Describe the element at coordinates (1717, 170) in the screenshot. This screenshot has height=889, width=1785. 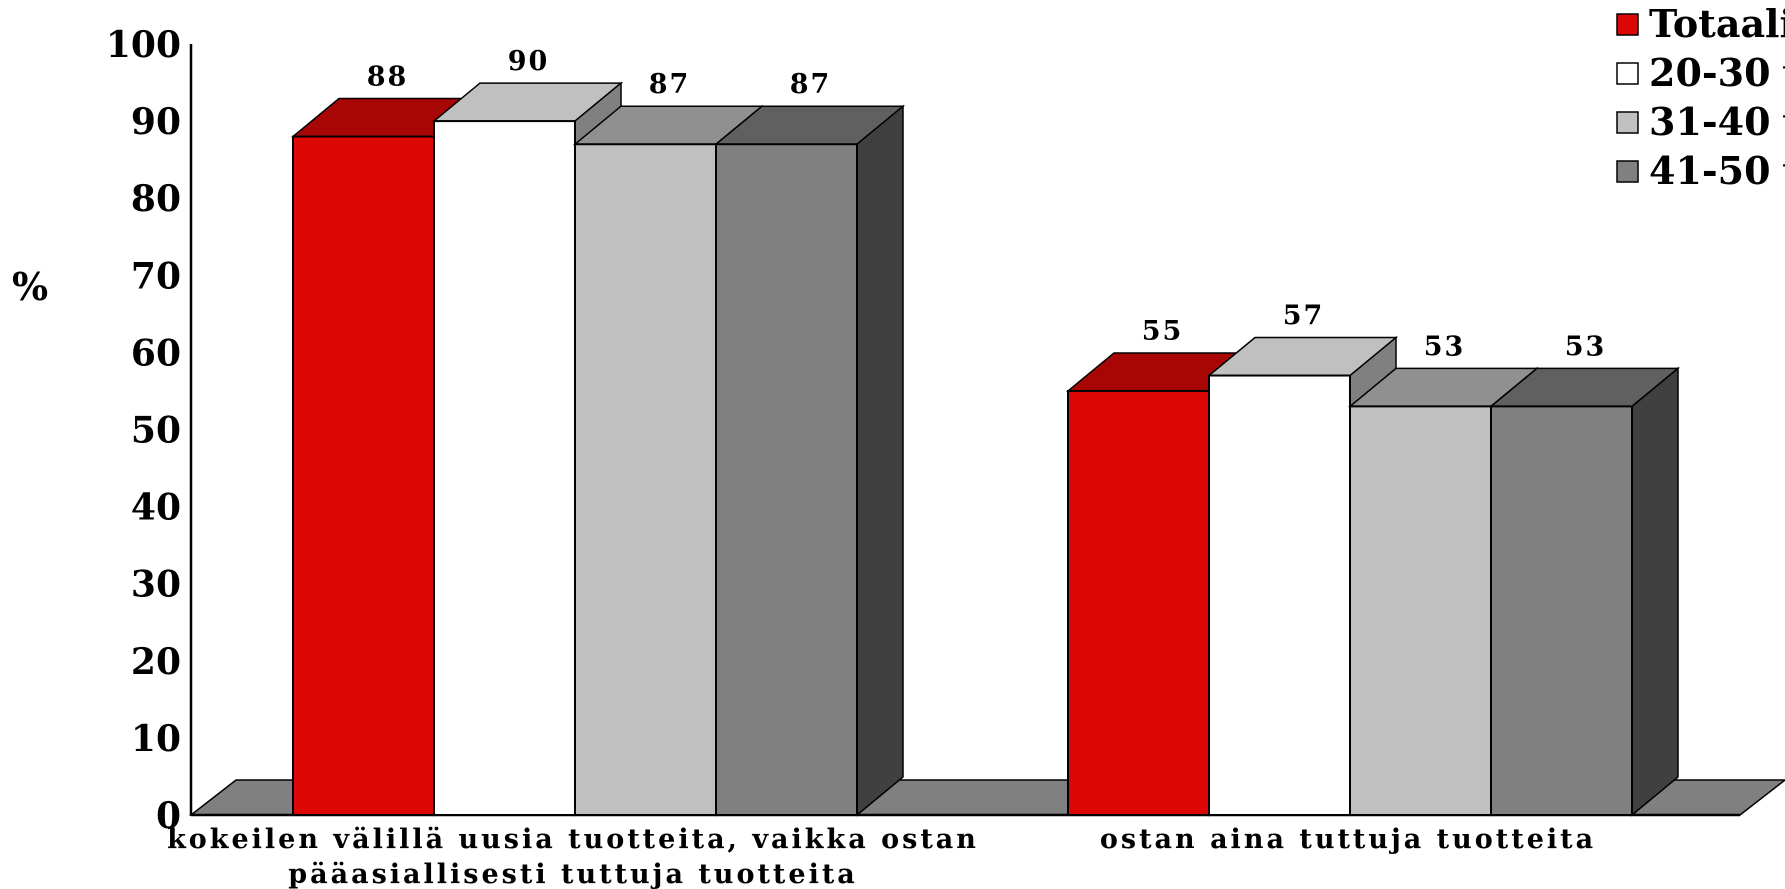
I see `legend-label: 41-50 v` at that location.